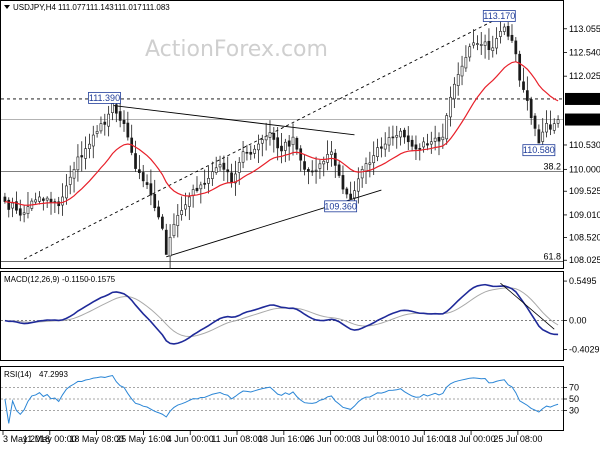 The image size is (600, 450). Describe the element at coordinates (143, 439) in the screenshot. I see `time-tick-label: 25 May 16:00` at that location.